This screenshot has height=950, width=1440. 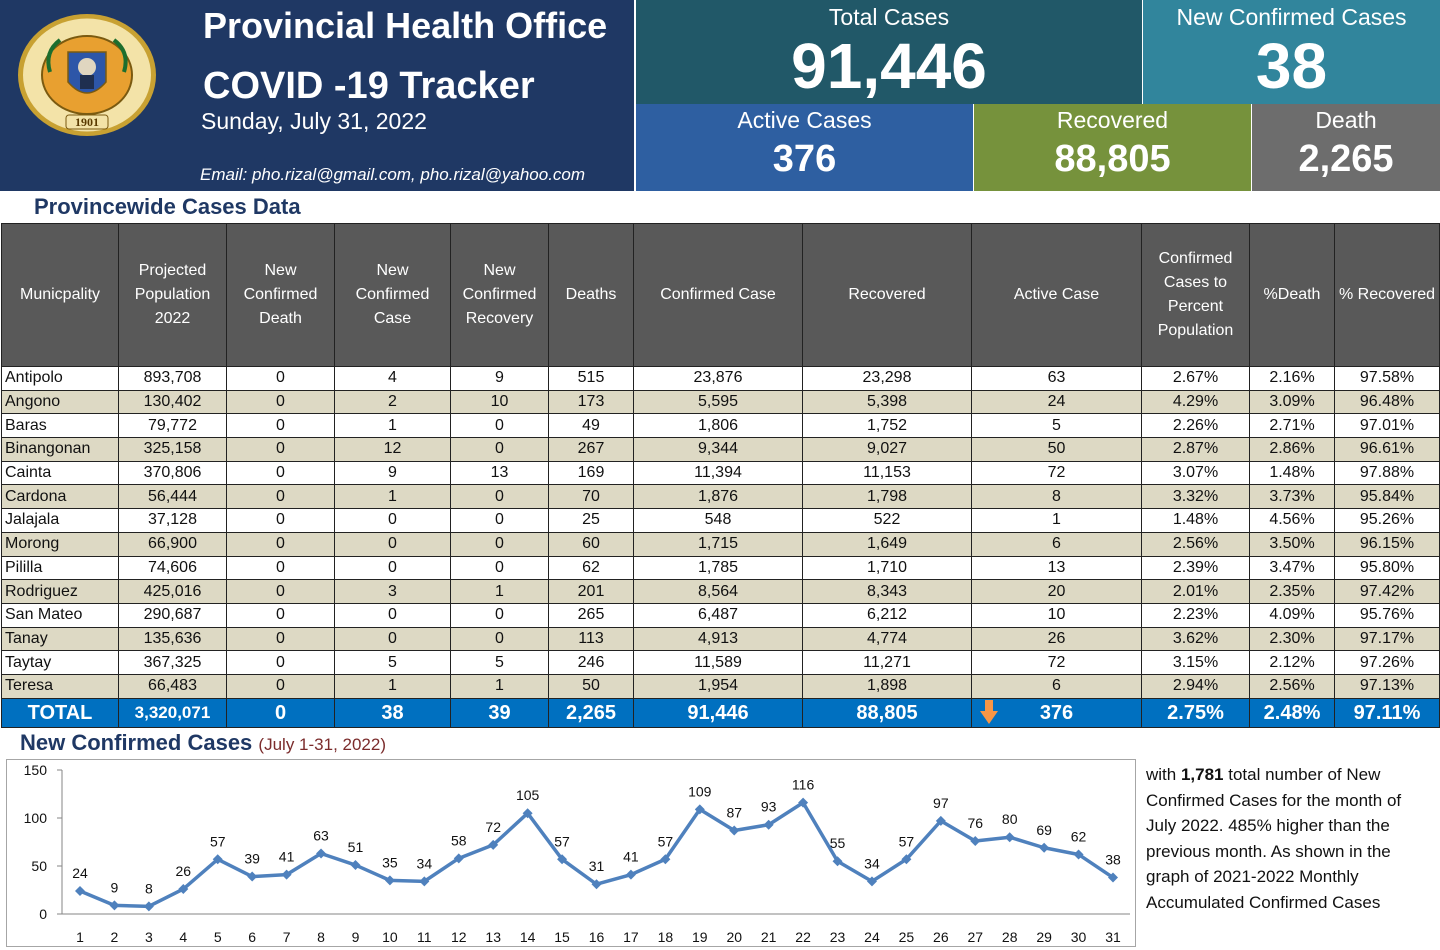 I want to click on report-date: Sunday, July 31, 2022, so click(x=314, y=121).